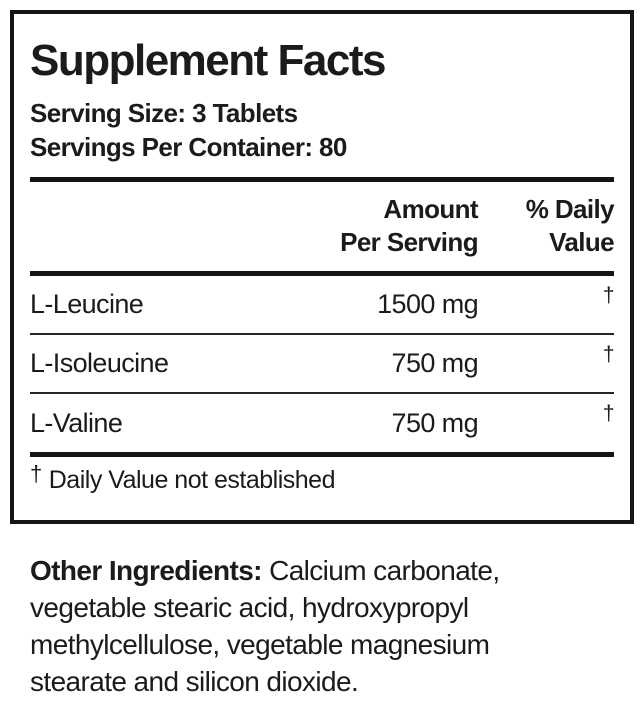 Image resolution: width=640 pixels, height=714 pixels. What do you see at coordinates (582, 242) in the screenshot?
I see `column-header-dv-line2: Value` at bounding box center [582, 242].